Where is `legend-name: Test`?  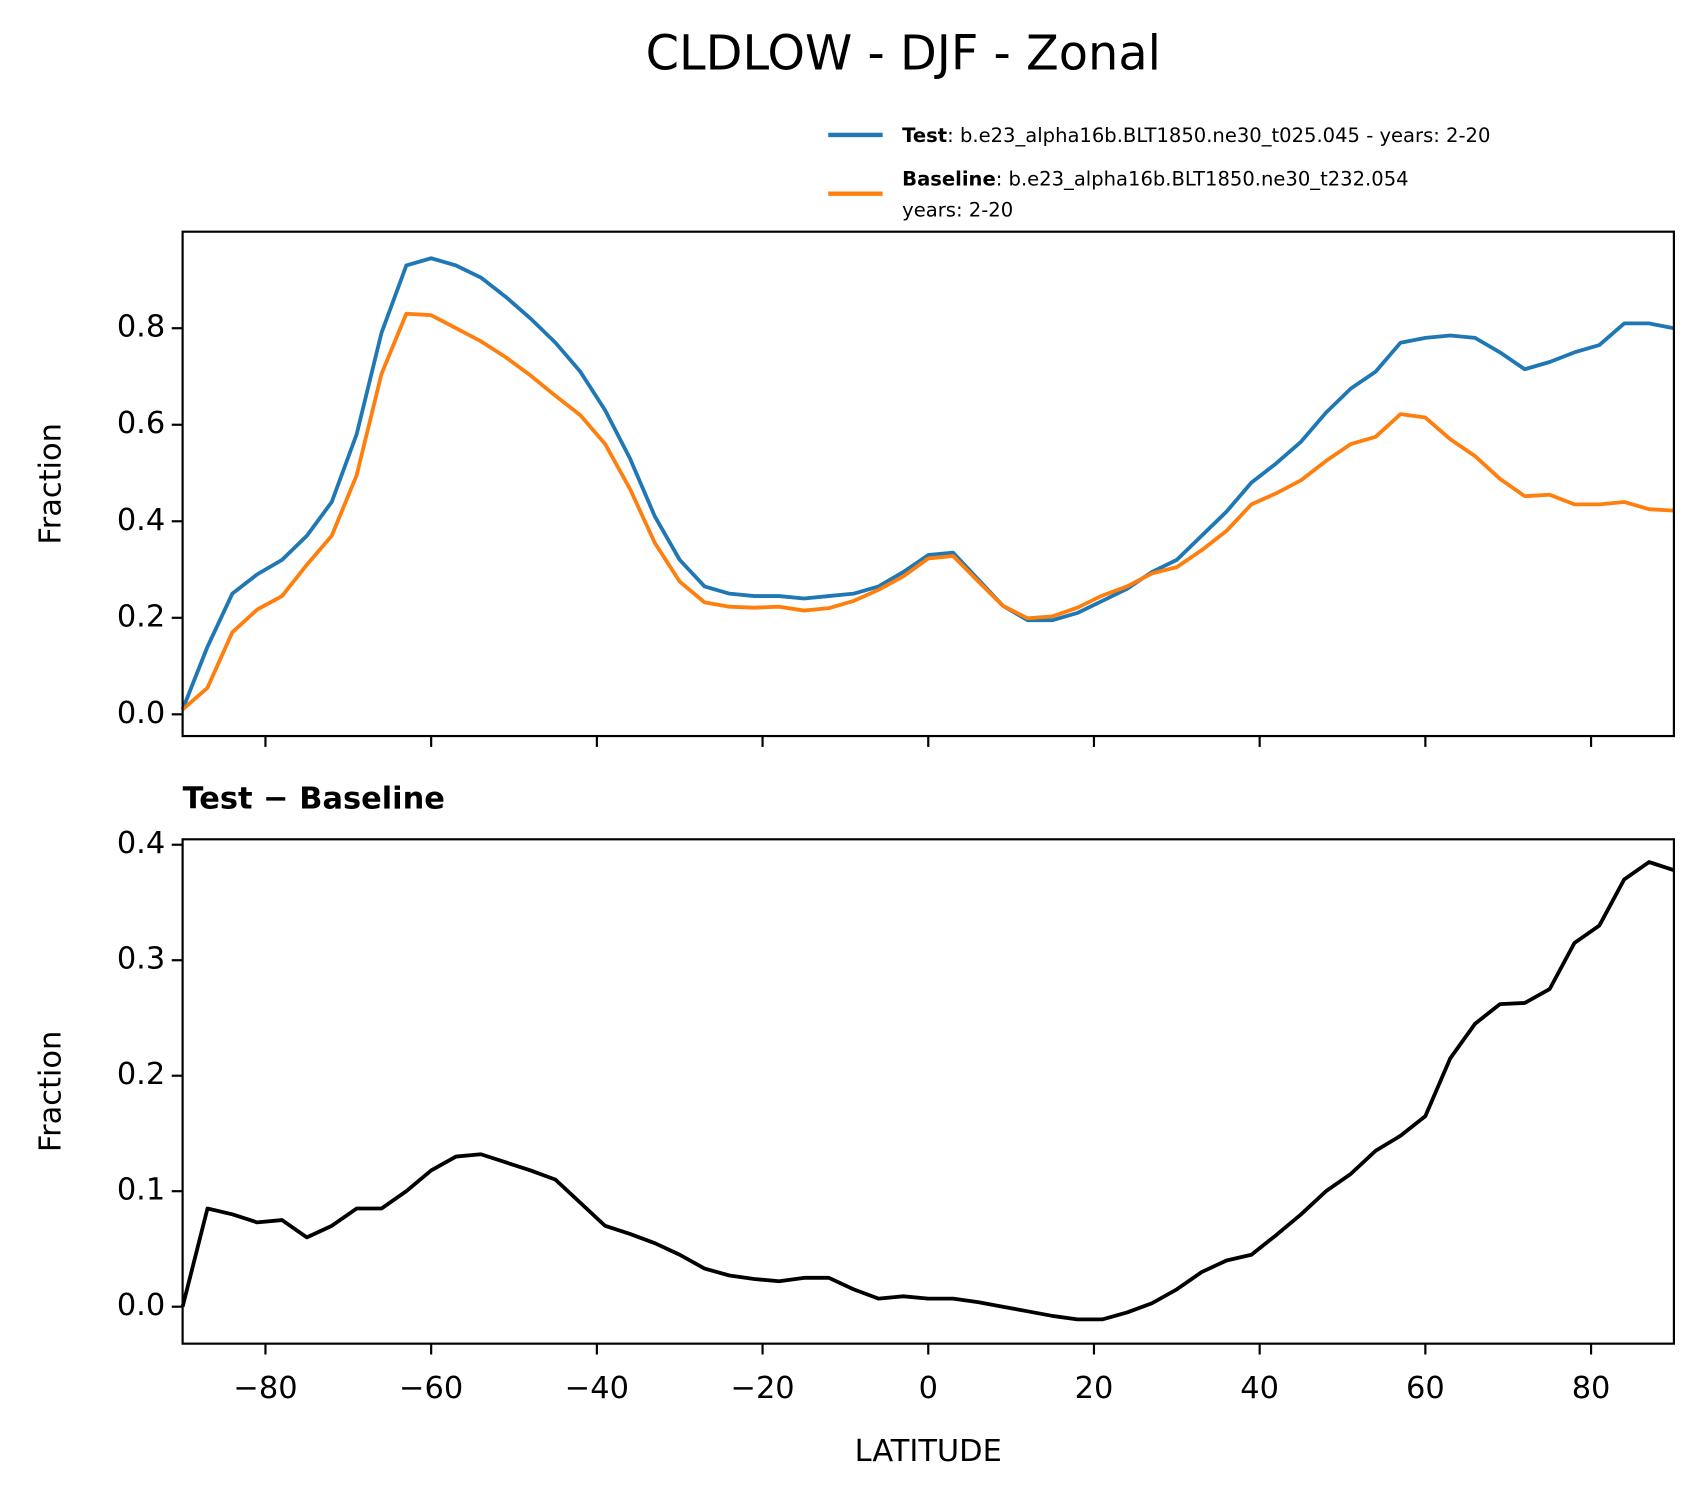 legend-name: Test is located at coordinates (924, 135).